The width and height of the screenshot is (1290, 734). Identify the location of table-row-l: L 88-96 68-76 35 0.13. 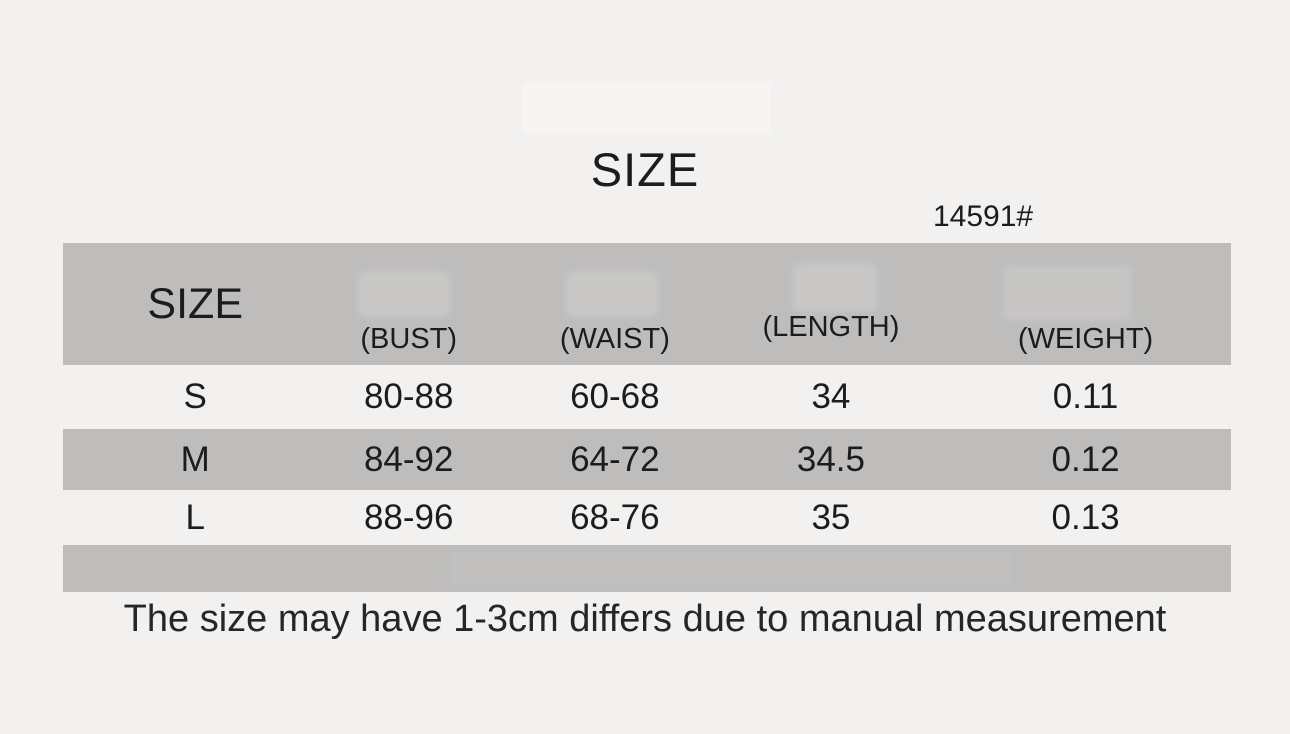
(647, 517).